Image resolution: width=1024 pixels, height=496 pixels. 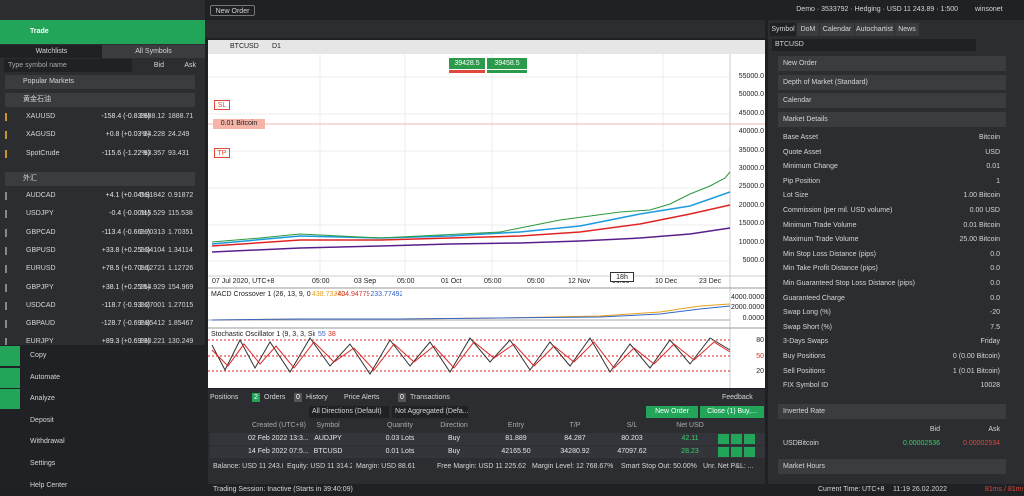 I want to click on detail-value: USD, so click(x=992, y=152).